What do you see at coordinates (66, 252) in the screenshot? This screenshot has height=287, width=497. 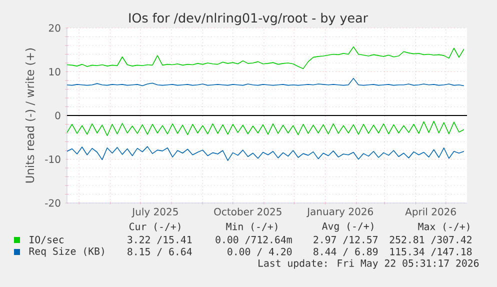 I see `legend-label: Req Size (KB)` at bounding box center [66, 252].